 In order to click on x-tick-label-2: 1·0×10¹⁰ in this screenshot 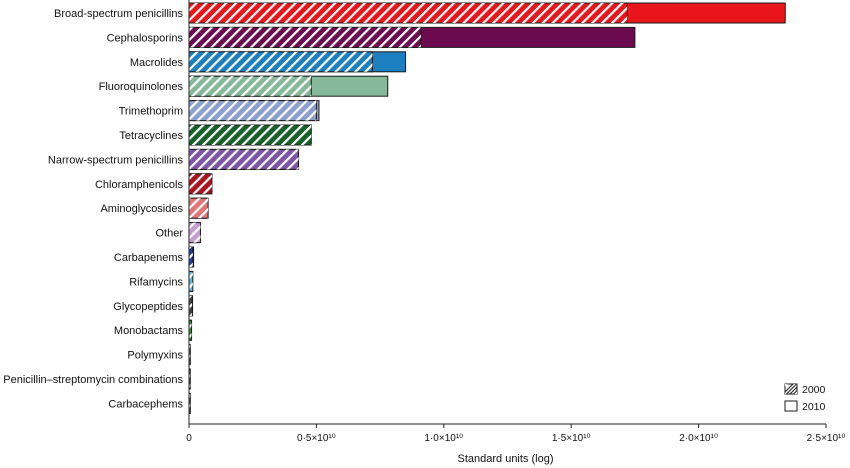, I will do `click(443, 438)`.